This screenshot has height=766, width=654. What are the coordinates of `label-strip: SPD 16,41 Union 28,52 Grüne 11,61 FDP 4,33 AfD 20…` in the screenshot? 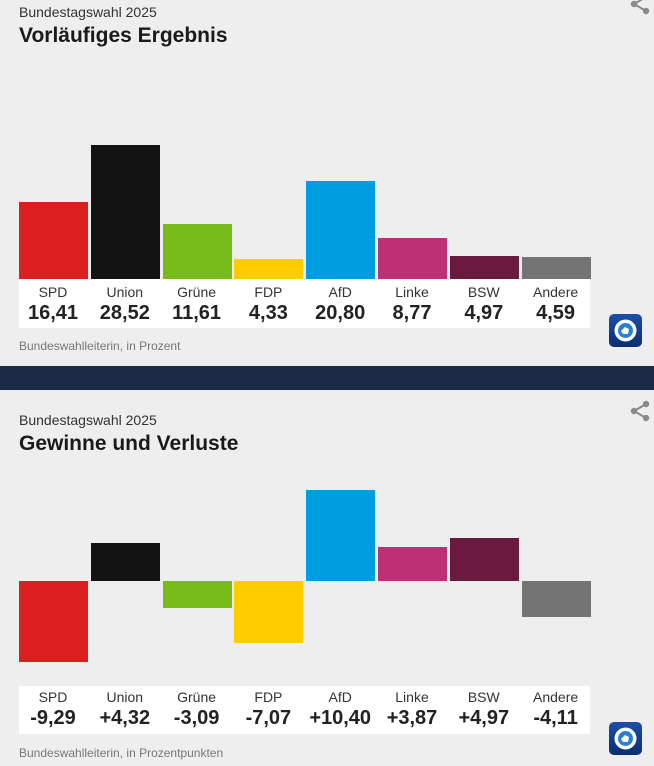 It's located at (304, 303).